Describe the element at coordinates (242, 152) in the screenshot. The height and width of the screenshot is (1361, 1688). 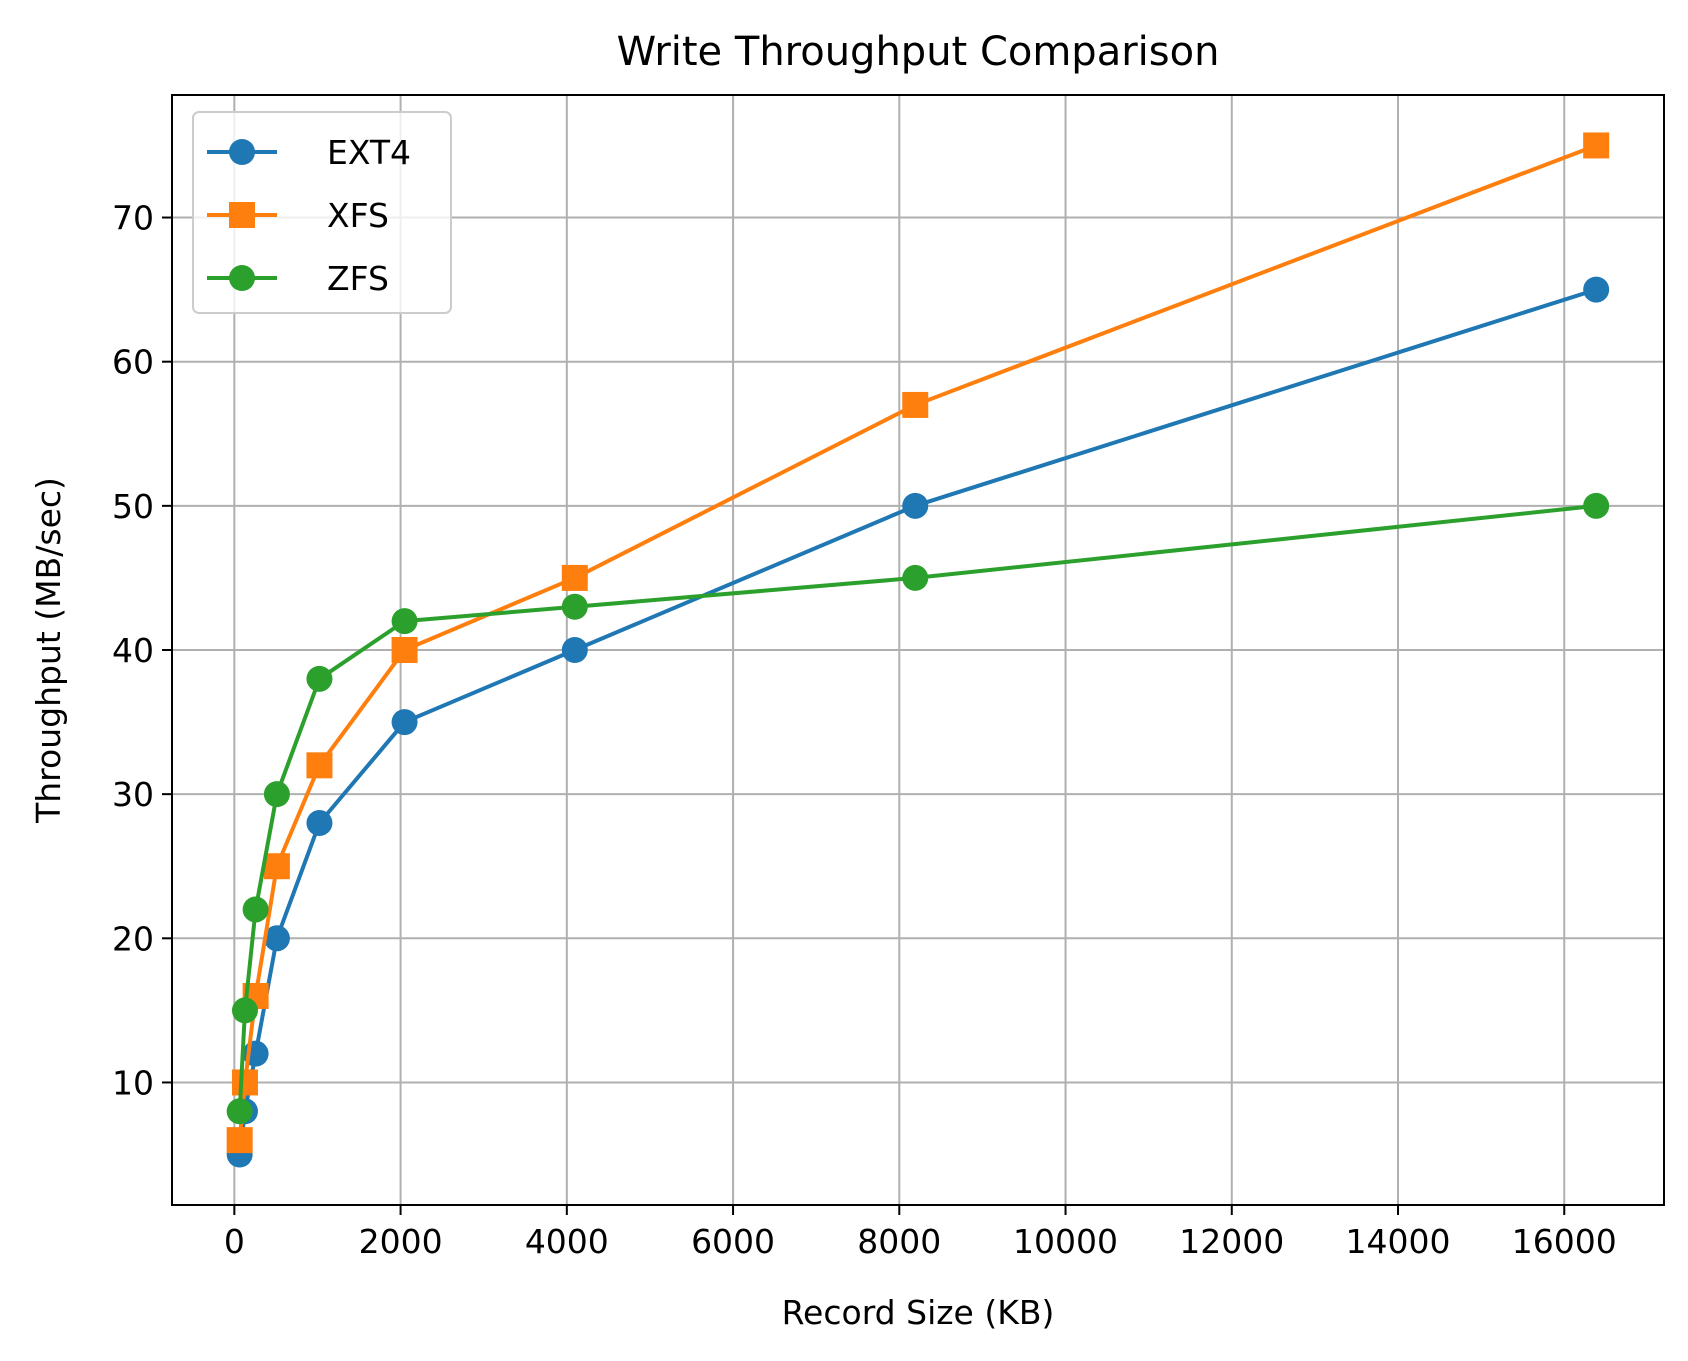
I see `legend-marker-ext4` at that location.